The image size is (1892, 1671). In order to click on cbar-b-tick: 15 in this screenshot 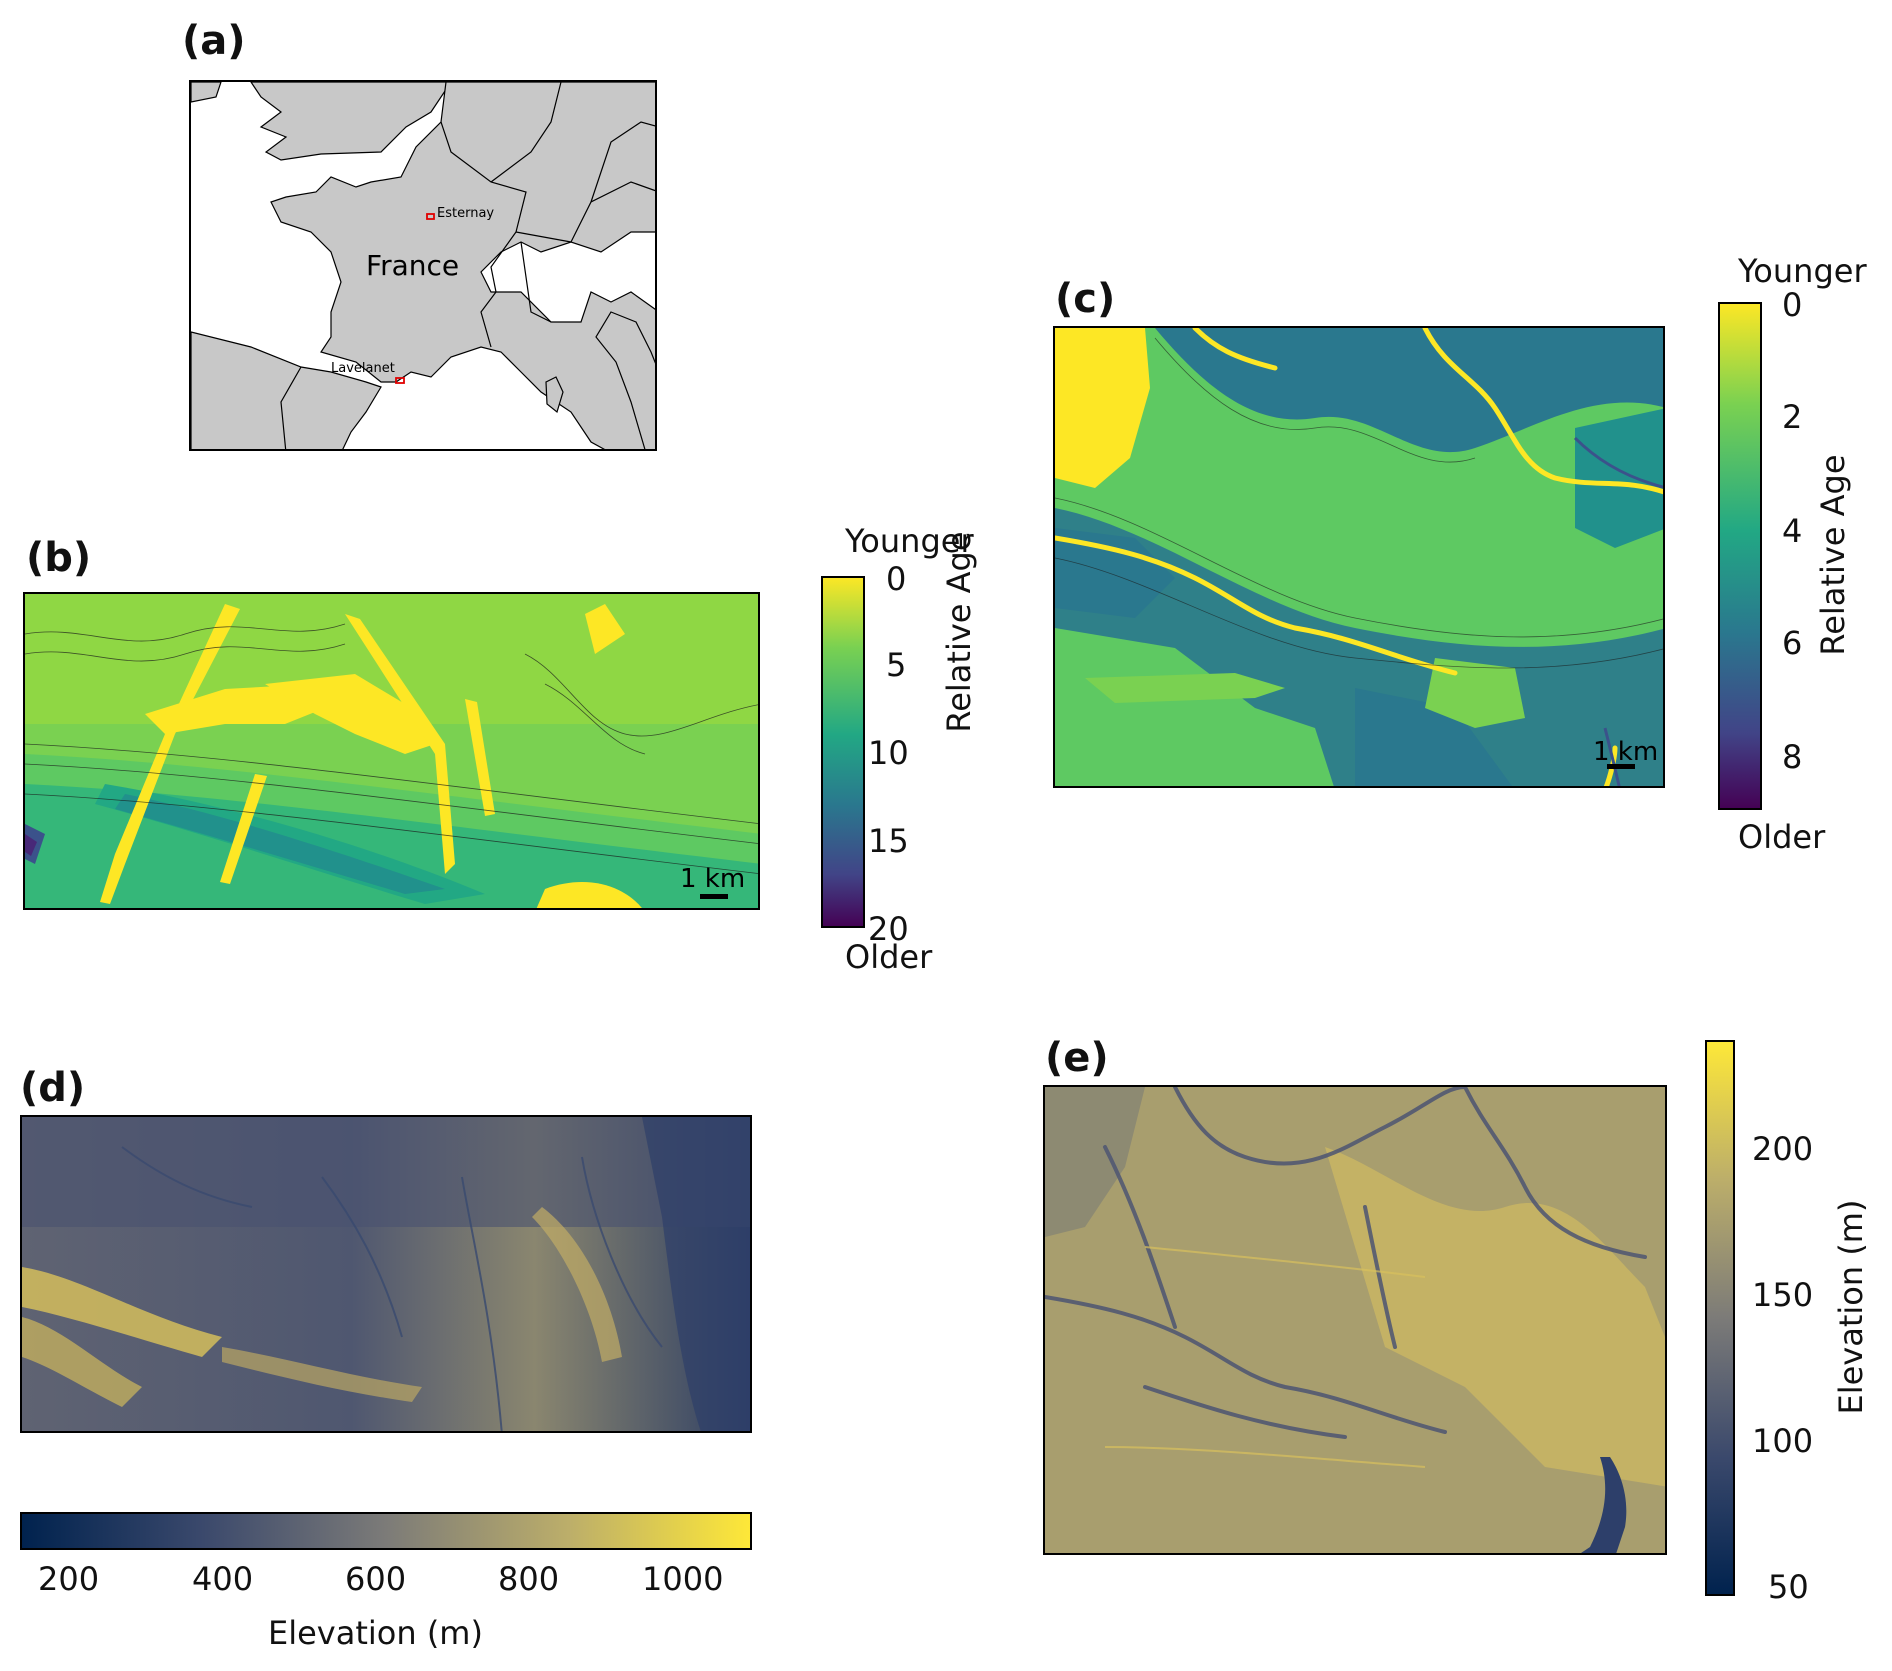, I will do `click(888, 841)`.